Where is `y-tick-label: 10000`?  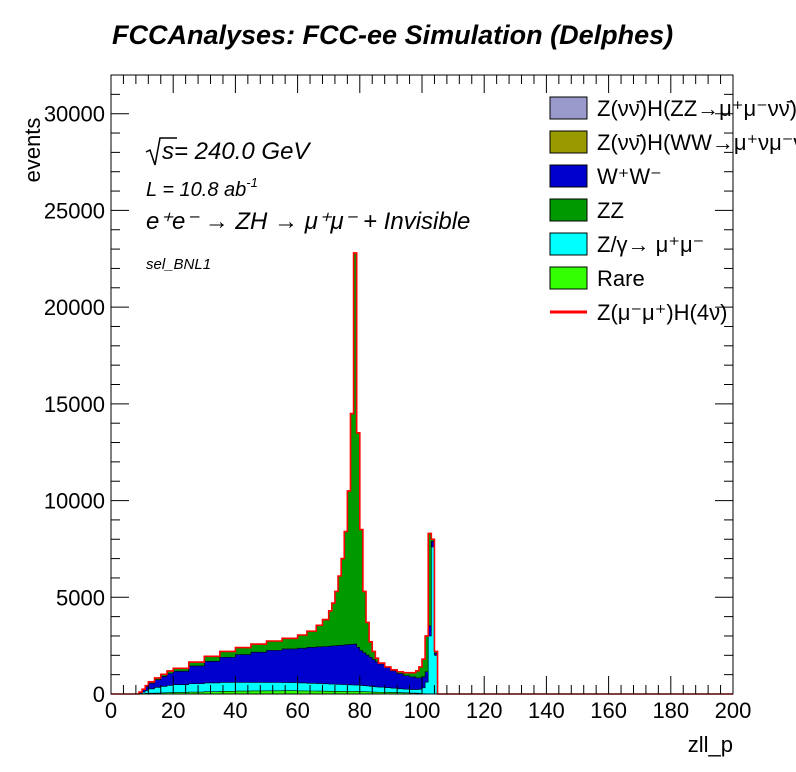 y-tick-label: 10000 is located at coordinates (74, 501).